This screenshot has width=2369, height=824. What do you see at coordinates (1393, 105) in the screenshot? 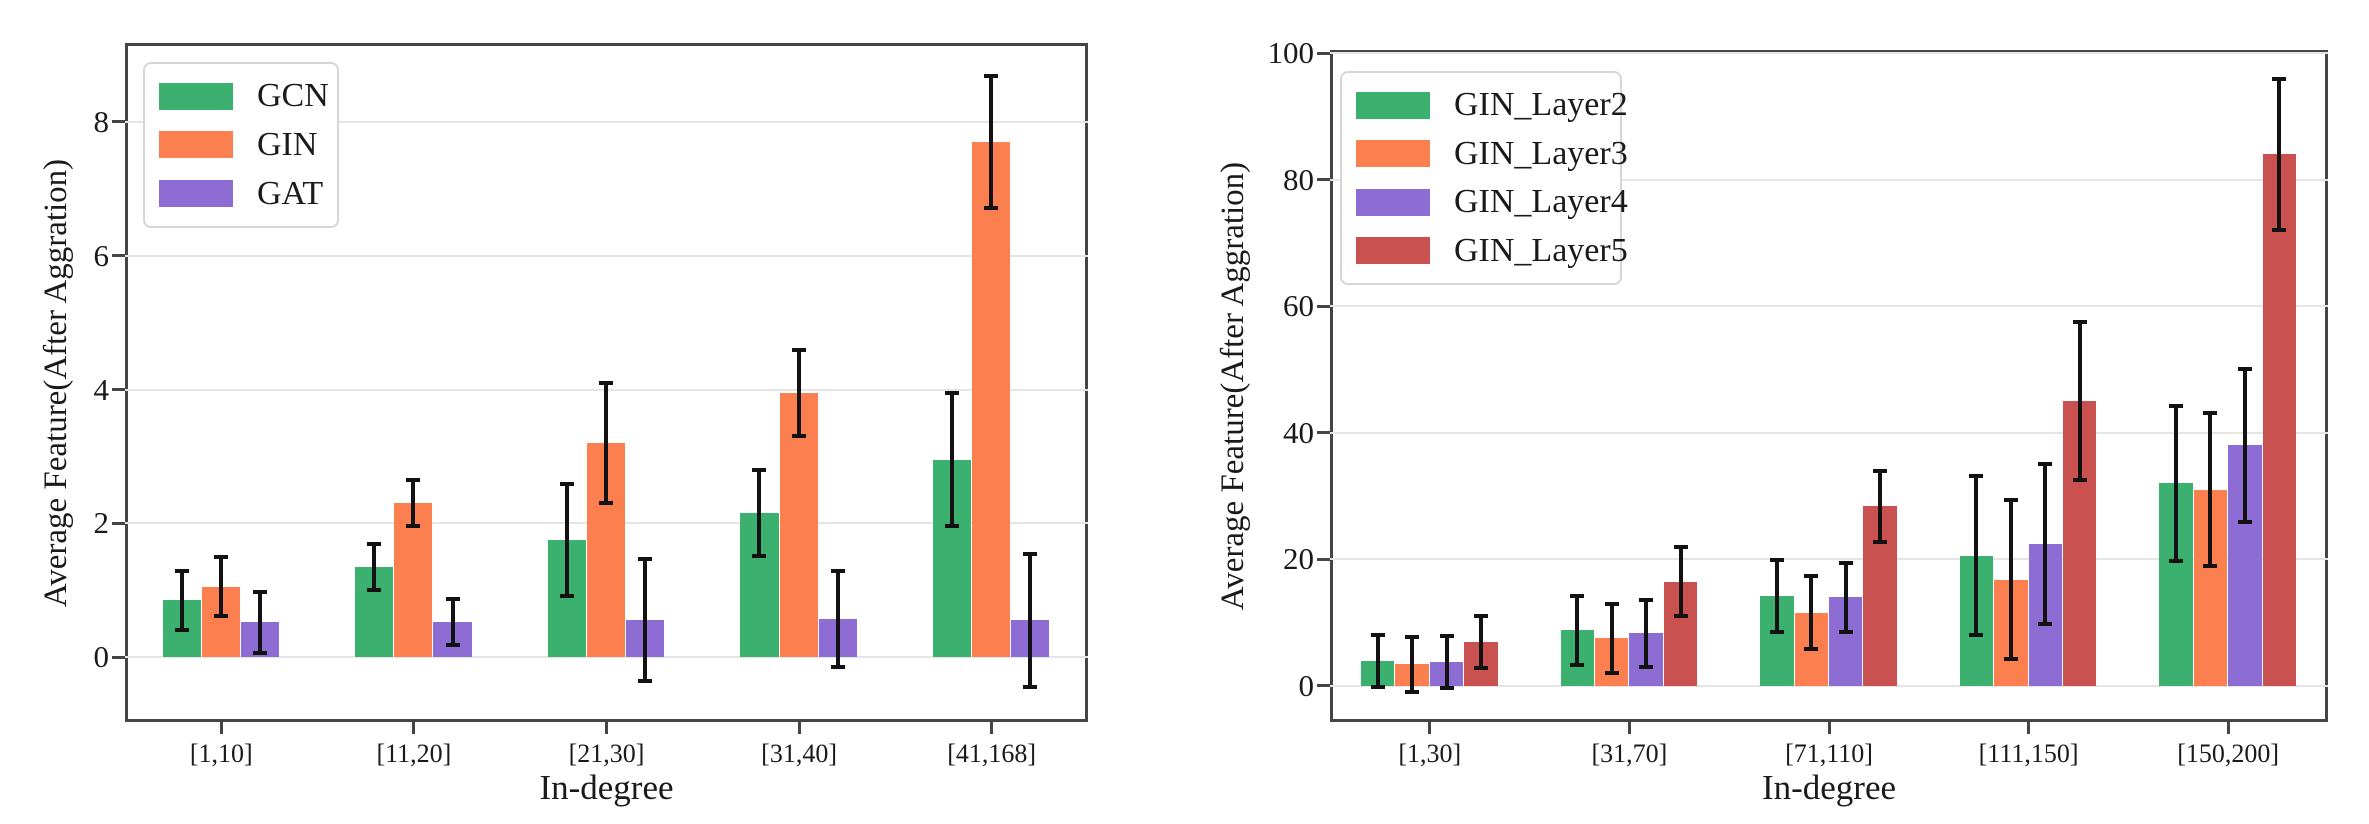
I see `legend-swatch-GIN_Layer2` at bounding box center [1393, 105].